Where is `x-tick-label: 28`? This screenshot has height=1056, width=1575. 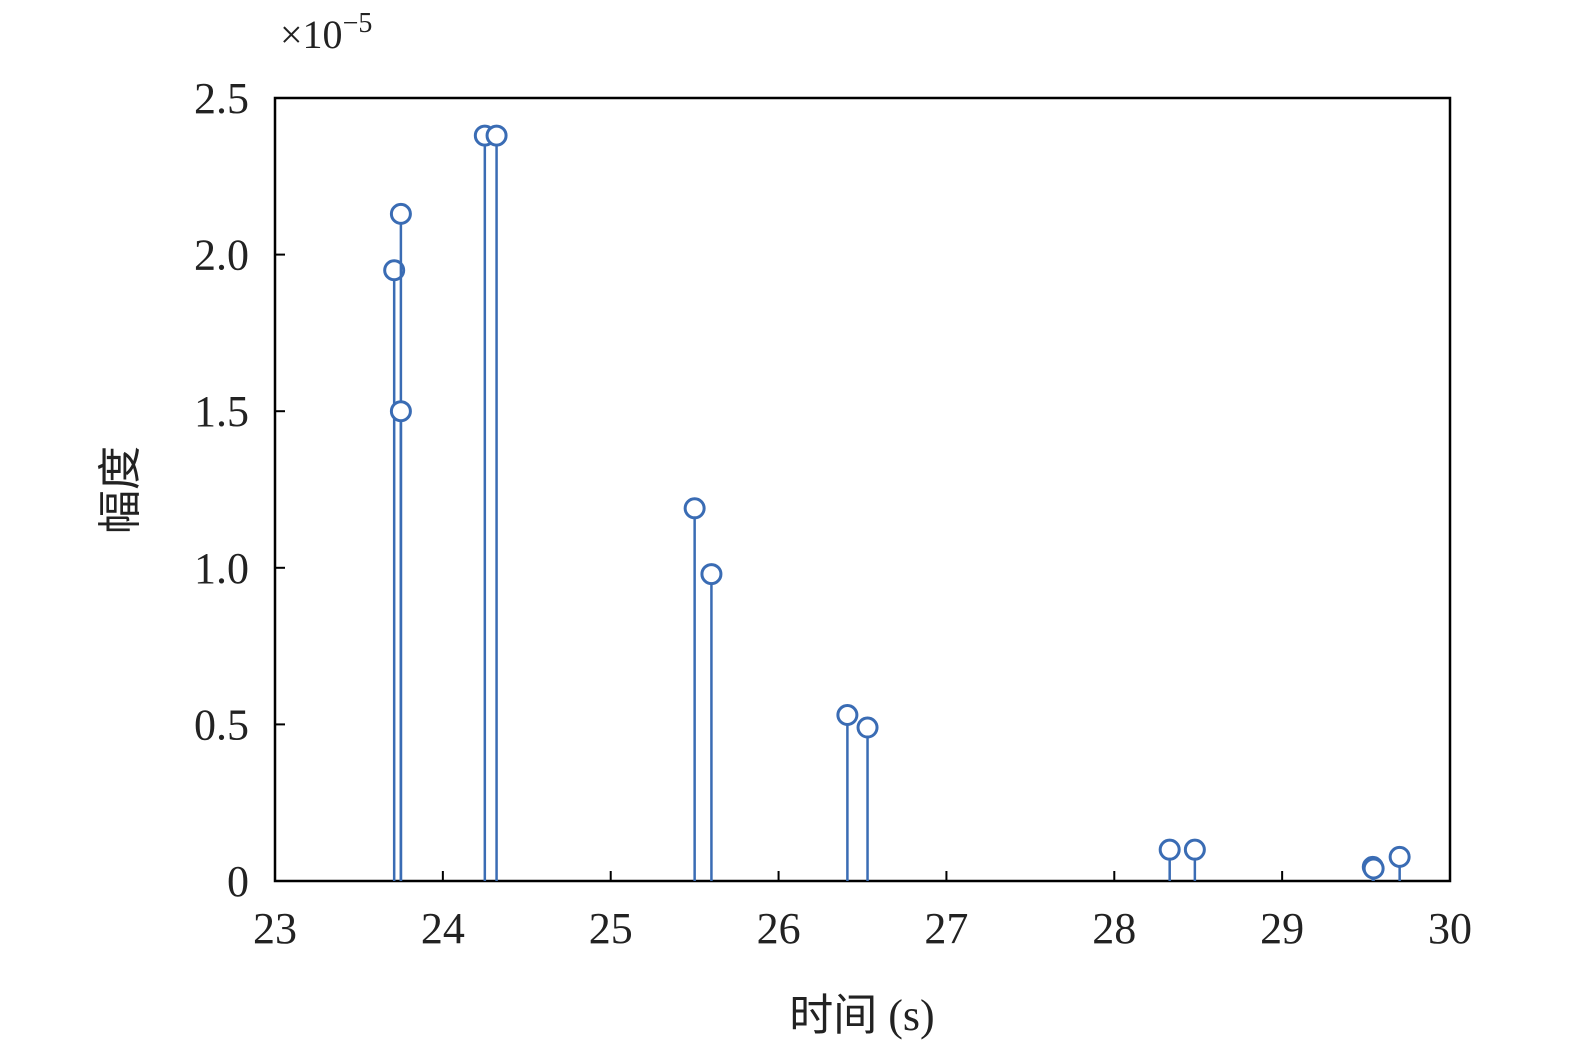
x-tick-label: 28 is located at coordinates (1114, 928).